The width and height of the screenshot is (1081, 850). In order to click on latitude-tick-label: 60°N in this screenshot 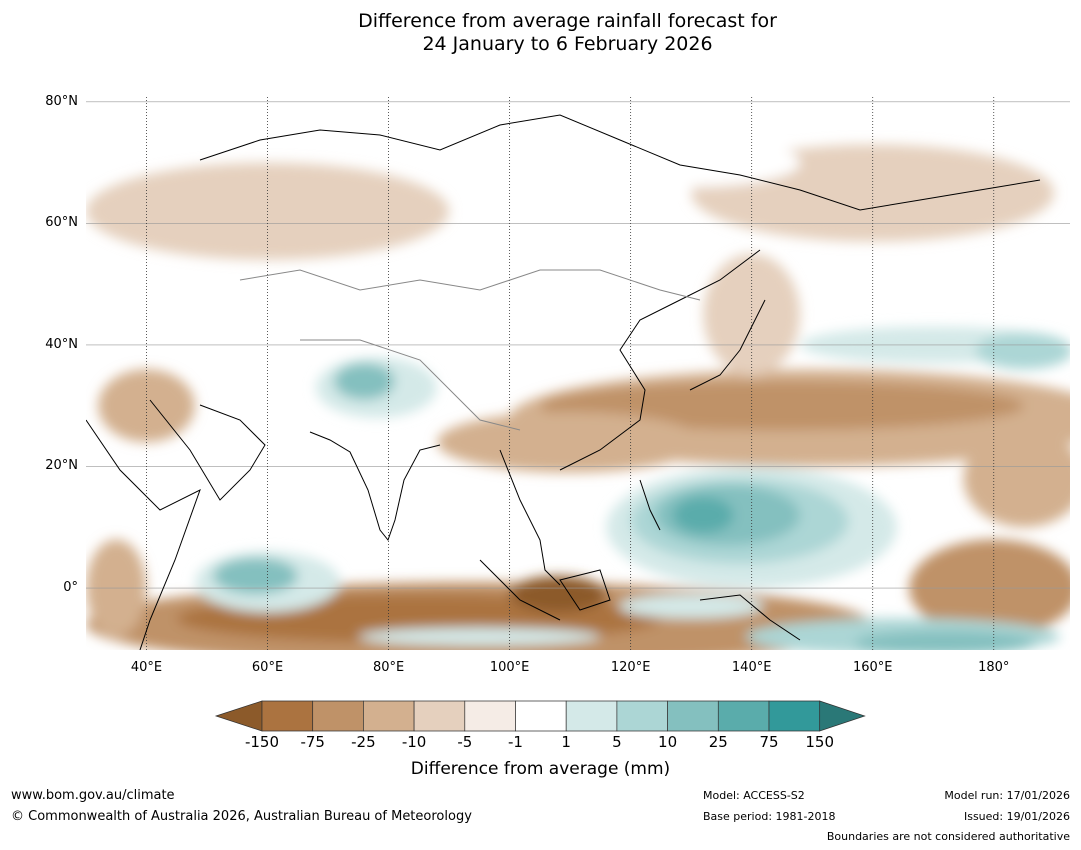, I will do `click(61, 223)`.